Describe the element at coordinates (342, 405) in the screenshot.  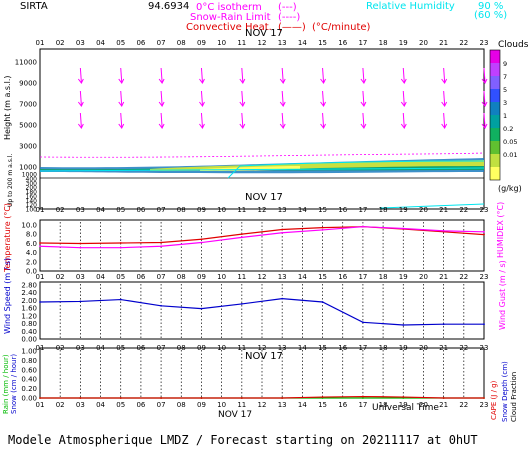
I see `hour-p6-label: 16` at that location.